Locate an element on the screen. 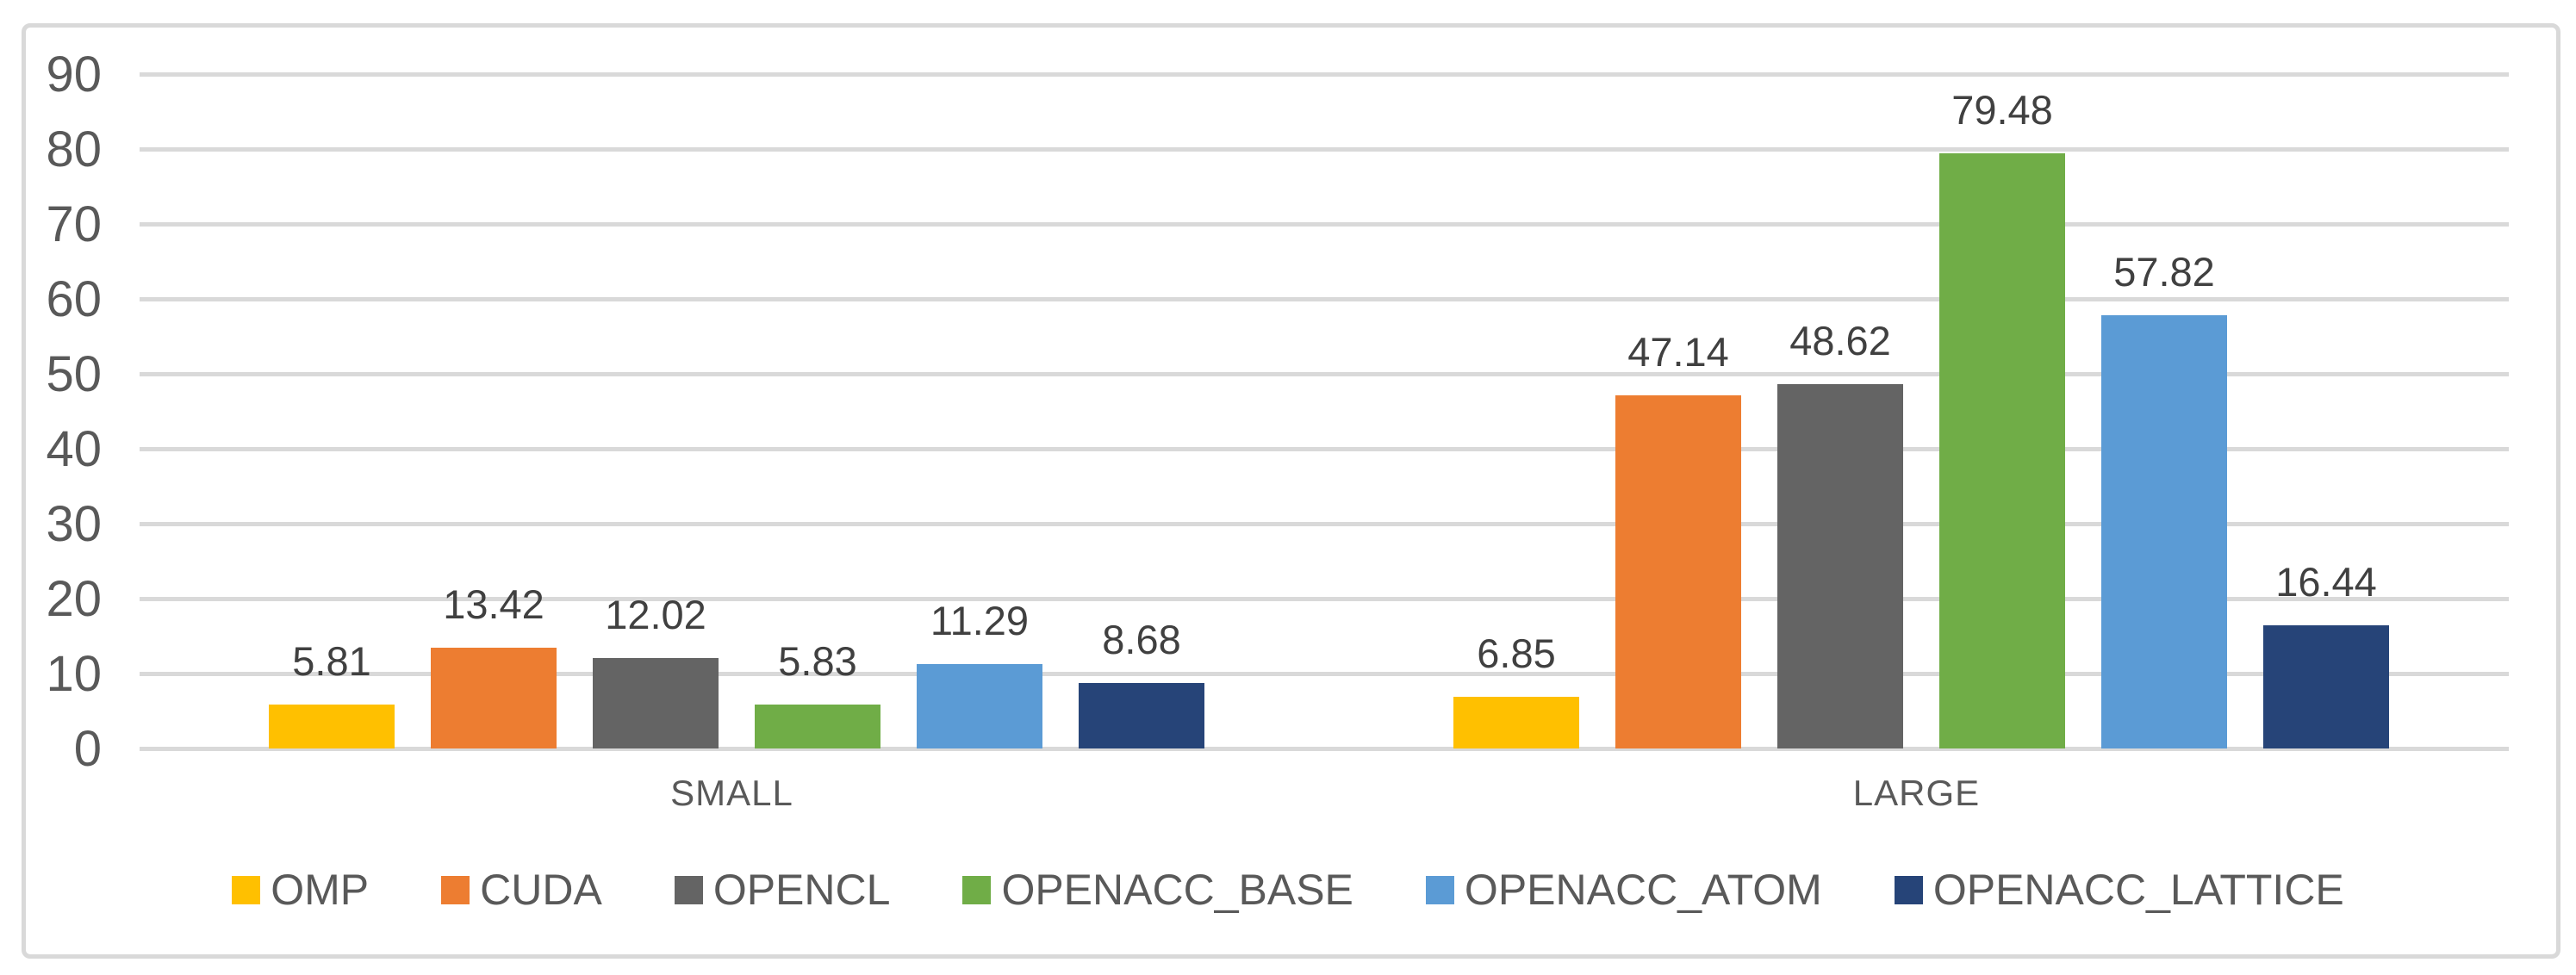 The height and width of the screenshot is (975, 2576). bar-openacc_atom-small is located at coordinates (980, 705).